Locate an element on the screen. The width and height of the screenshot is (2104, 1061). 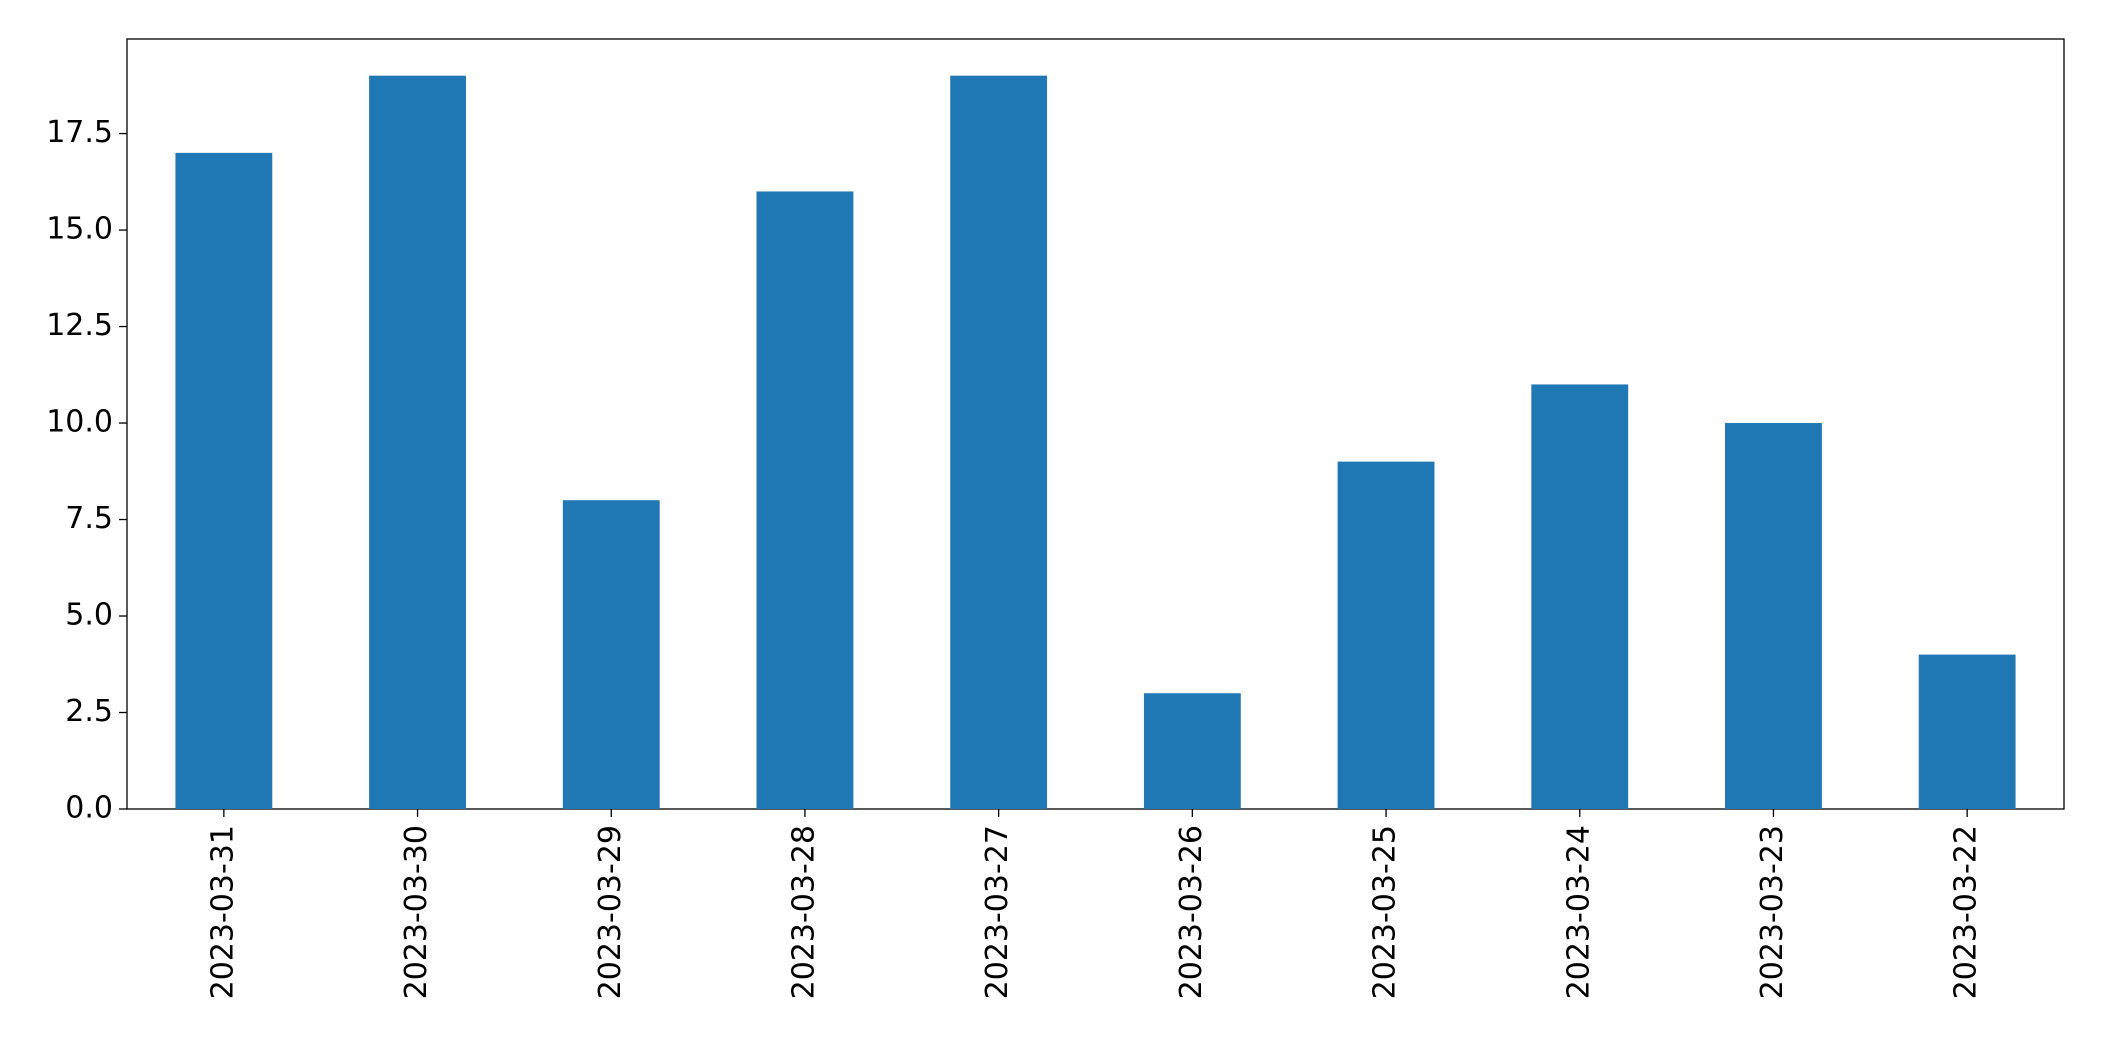
y-tick-label: 2.5 is located at coordinates (89, 711).